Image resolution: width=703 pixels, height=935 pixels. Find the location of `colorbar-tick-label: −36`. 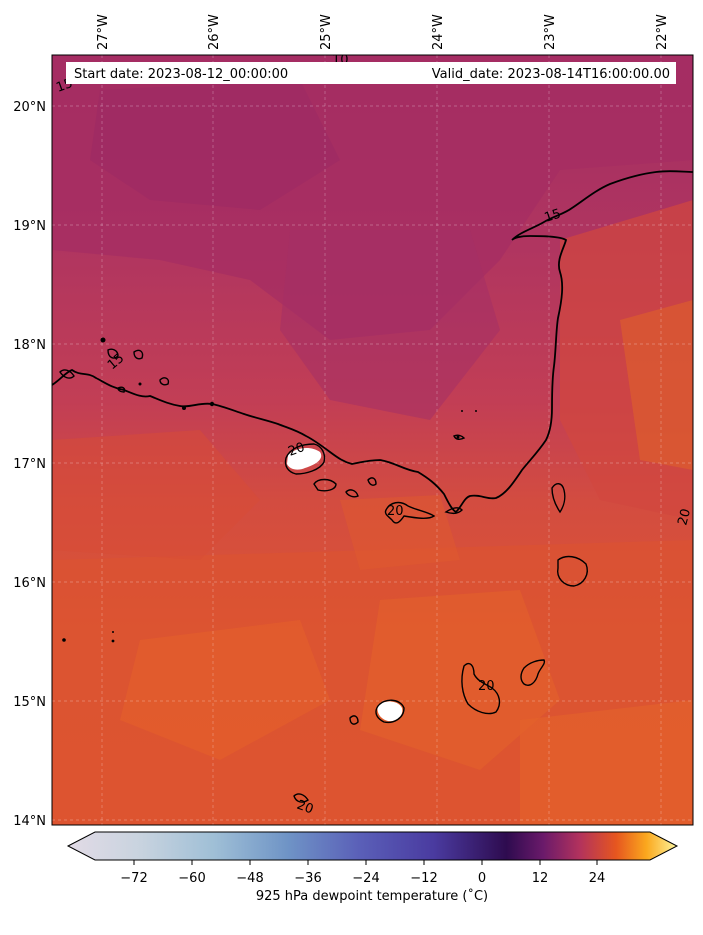

colorbar-tick-label: −36 is located at coordinates (307, 878).